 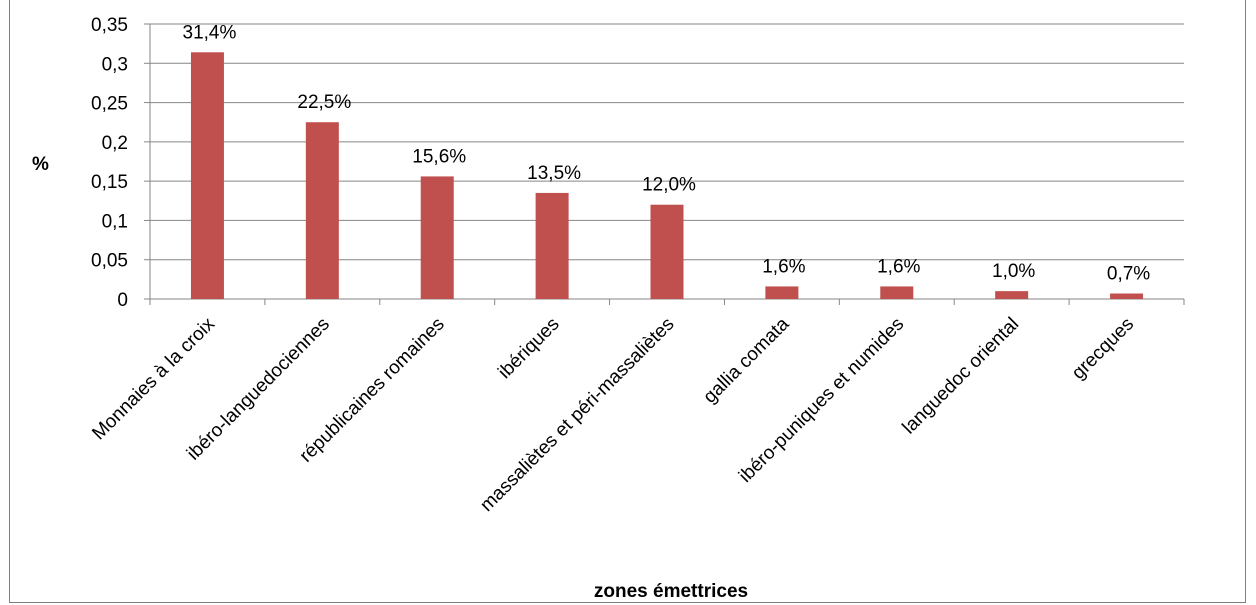 What do you see at coordinates (153, 378) in the screenshot?
I see `category-label: Monnaies à la croix` at bounding box center [153, 378].